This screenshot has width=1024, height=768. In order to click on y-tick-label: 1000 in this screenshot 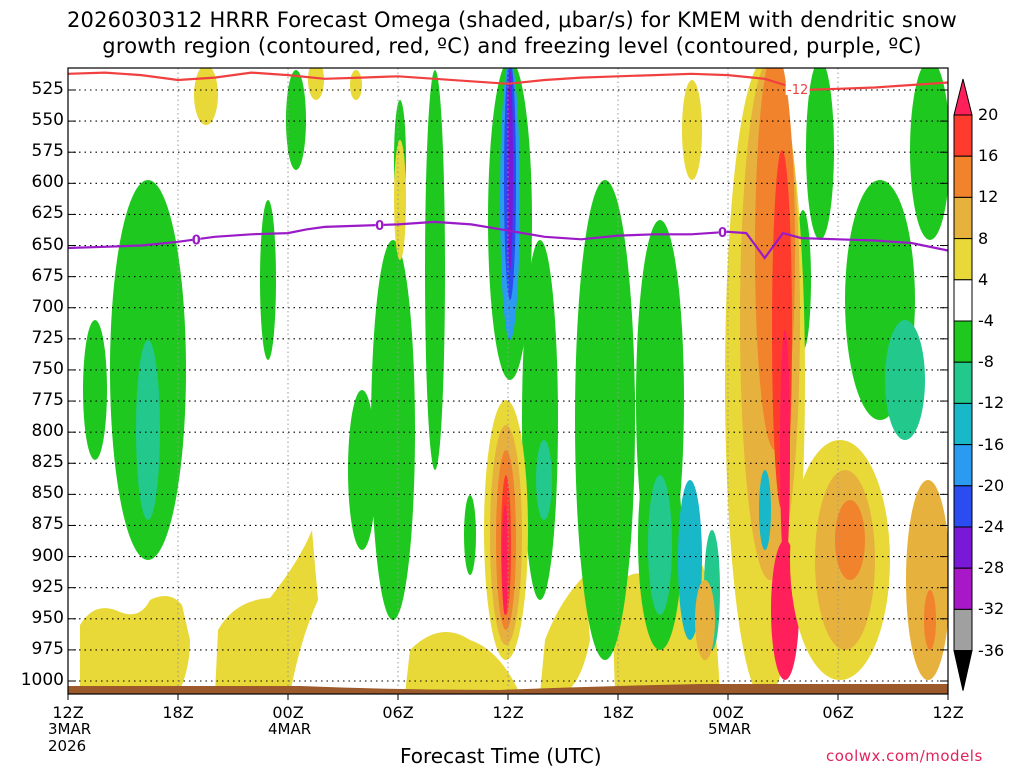, I will do `click(42, 680)`.